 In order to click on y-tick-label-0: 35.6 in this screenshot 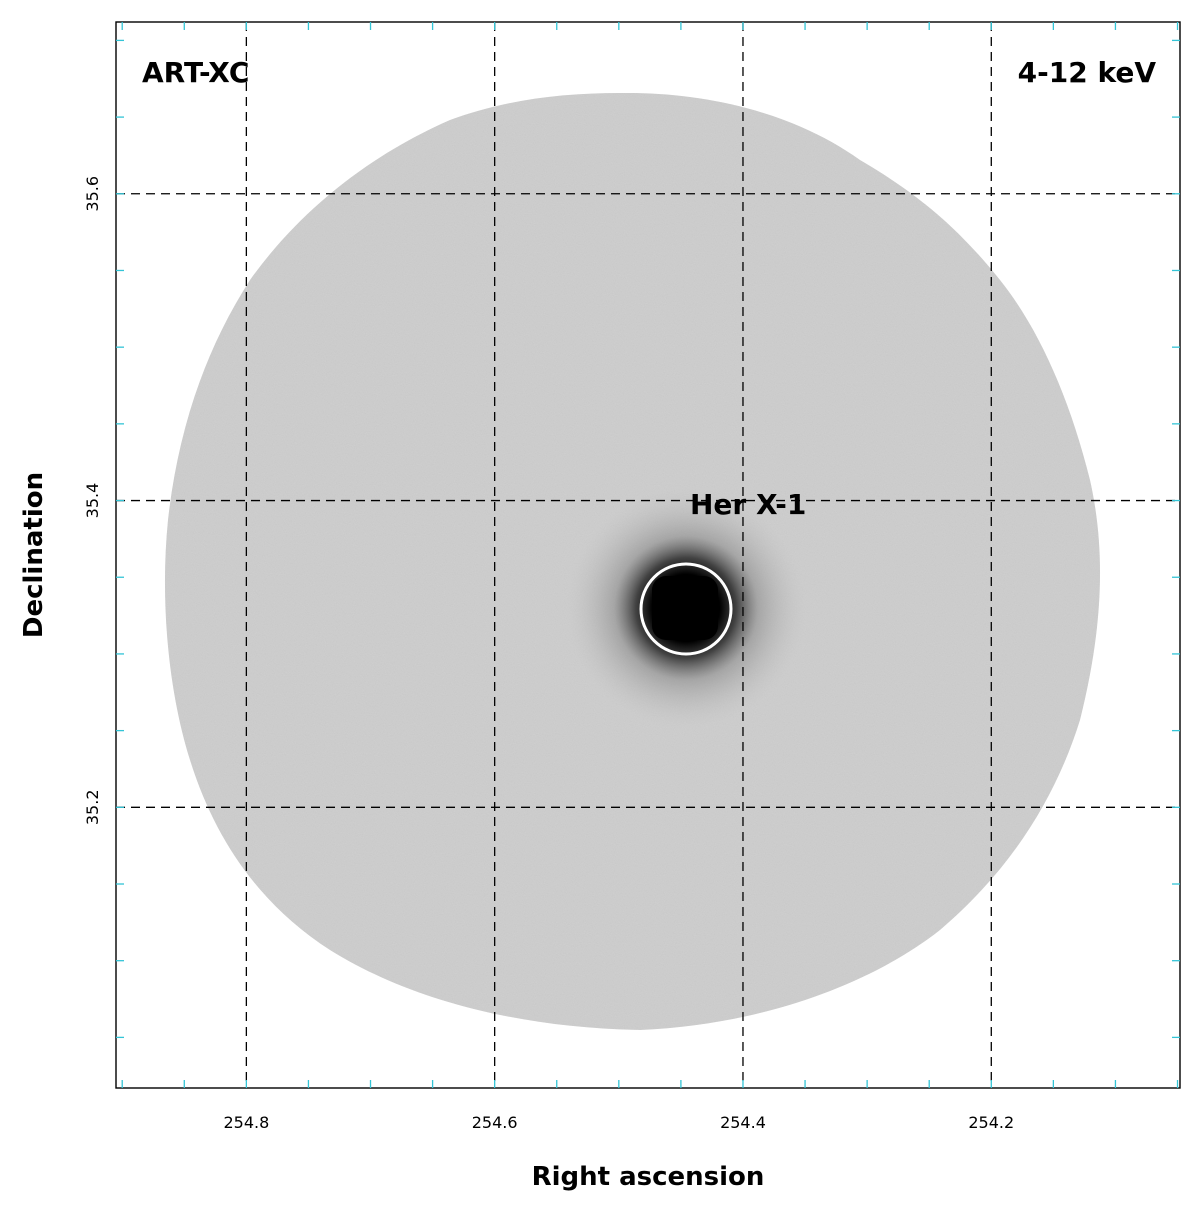, I will do `click(92, 194)`.